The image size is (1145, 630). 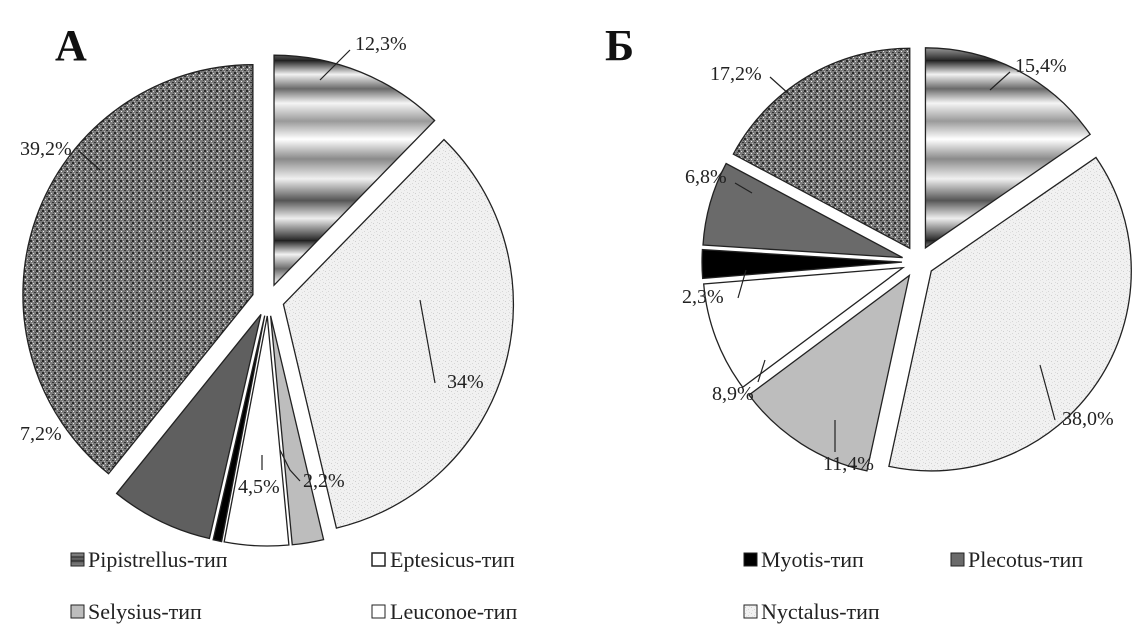 I want to click on legend-label-pipistrellus: Pipistrellus-тип, so click(x=158, y=559).